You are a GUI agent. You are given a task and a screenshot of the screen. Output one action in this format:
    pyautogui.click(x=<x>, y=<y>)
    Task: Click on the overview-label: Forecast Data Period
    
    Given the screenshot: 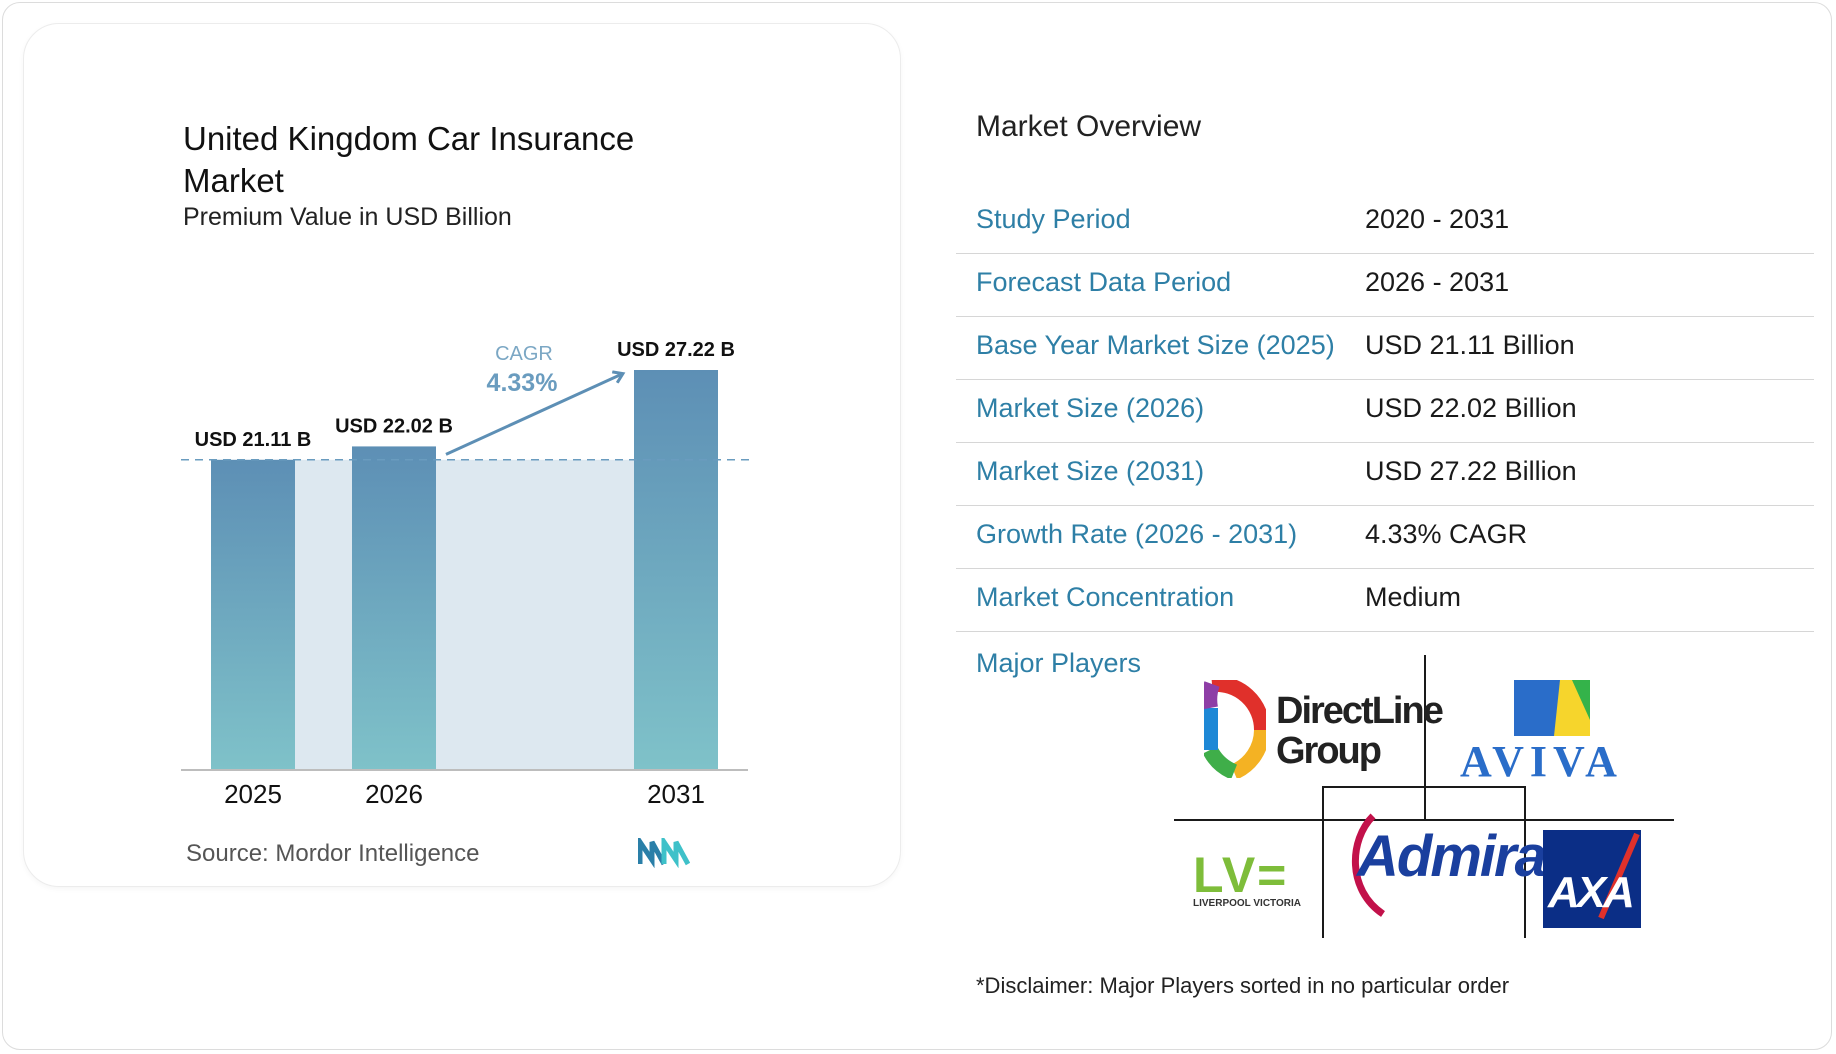 What is the action you would take?
    pyautogui.click(x=1104, y=282)
    